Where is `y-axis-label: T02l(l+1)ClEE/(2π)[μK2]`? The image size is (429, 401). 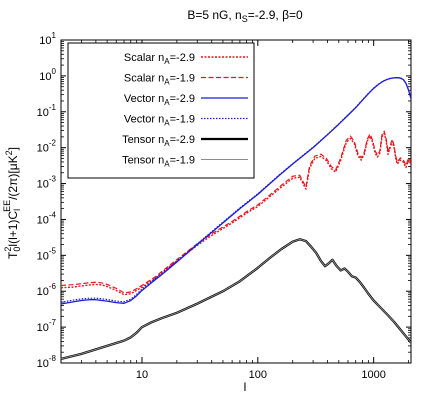 y-axis-label: T02l(l+1)ClEE/(2π)[μK2] is located at coordinates (12, 203).